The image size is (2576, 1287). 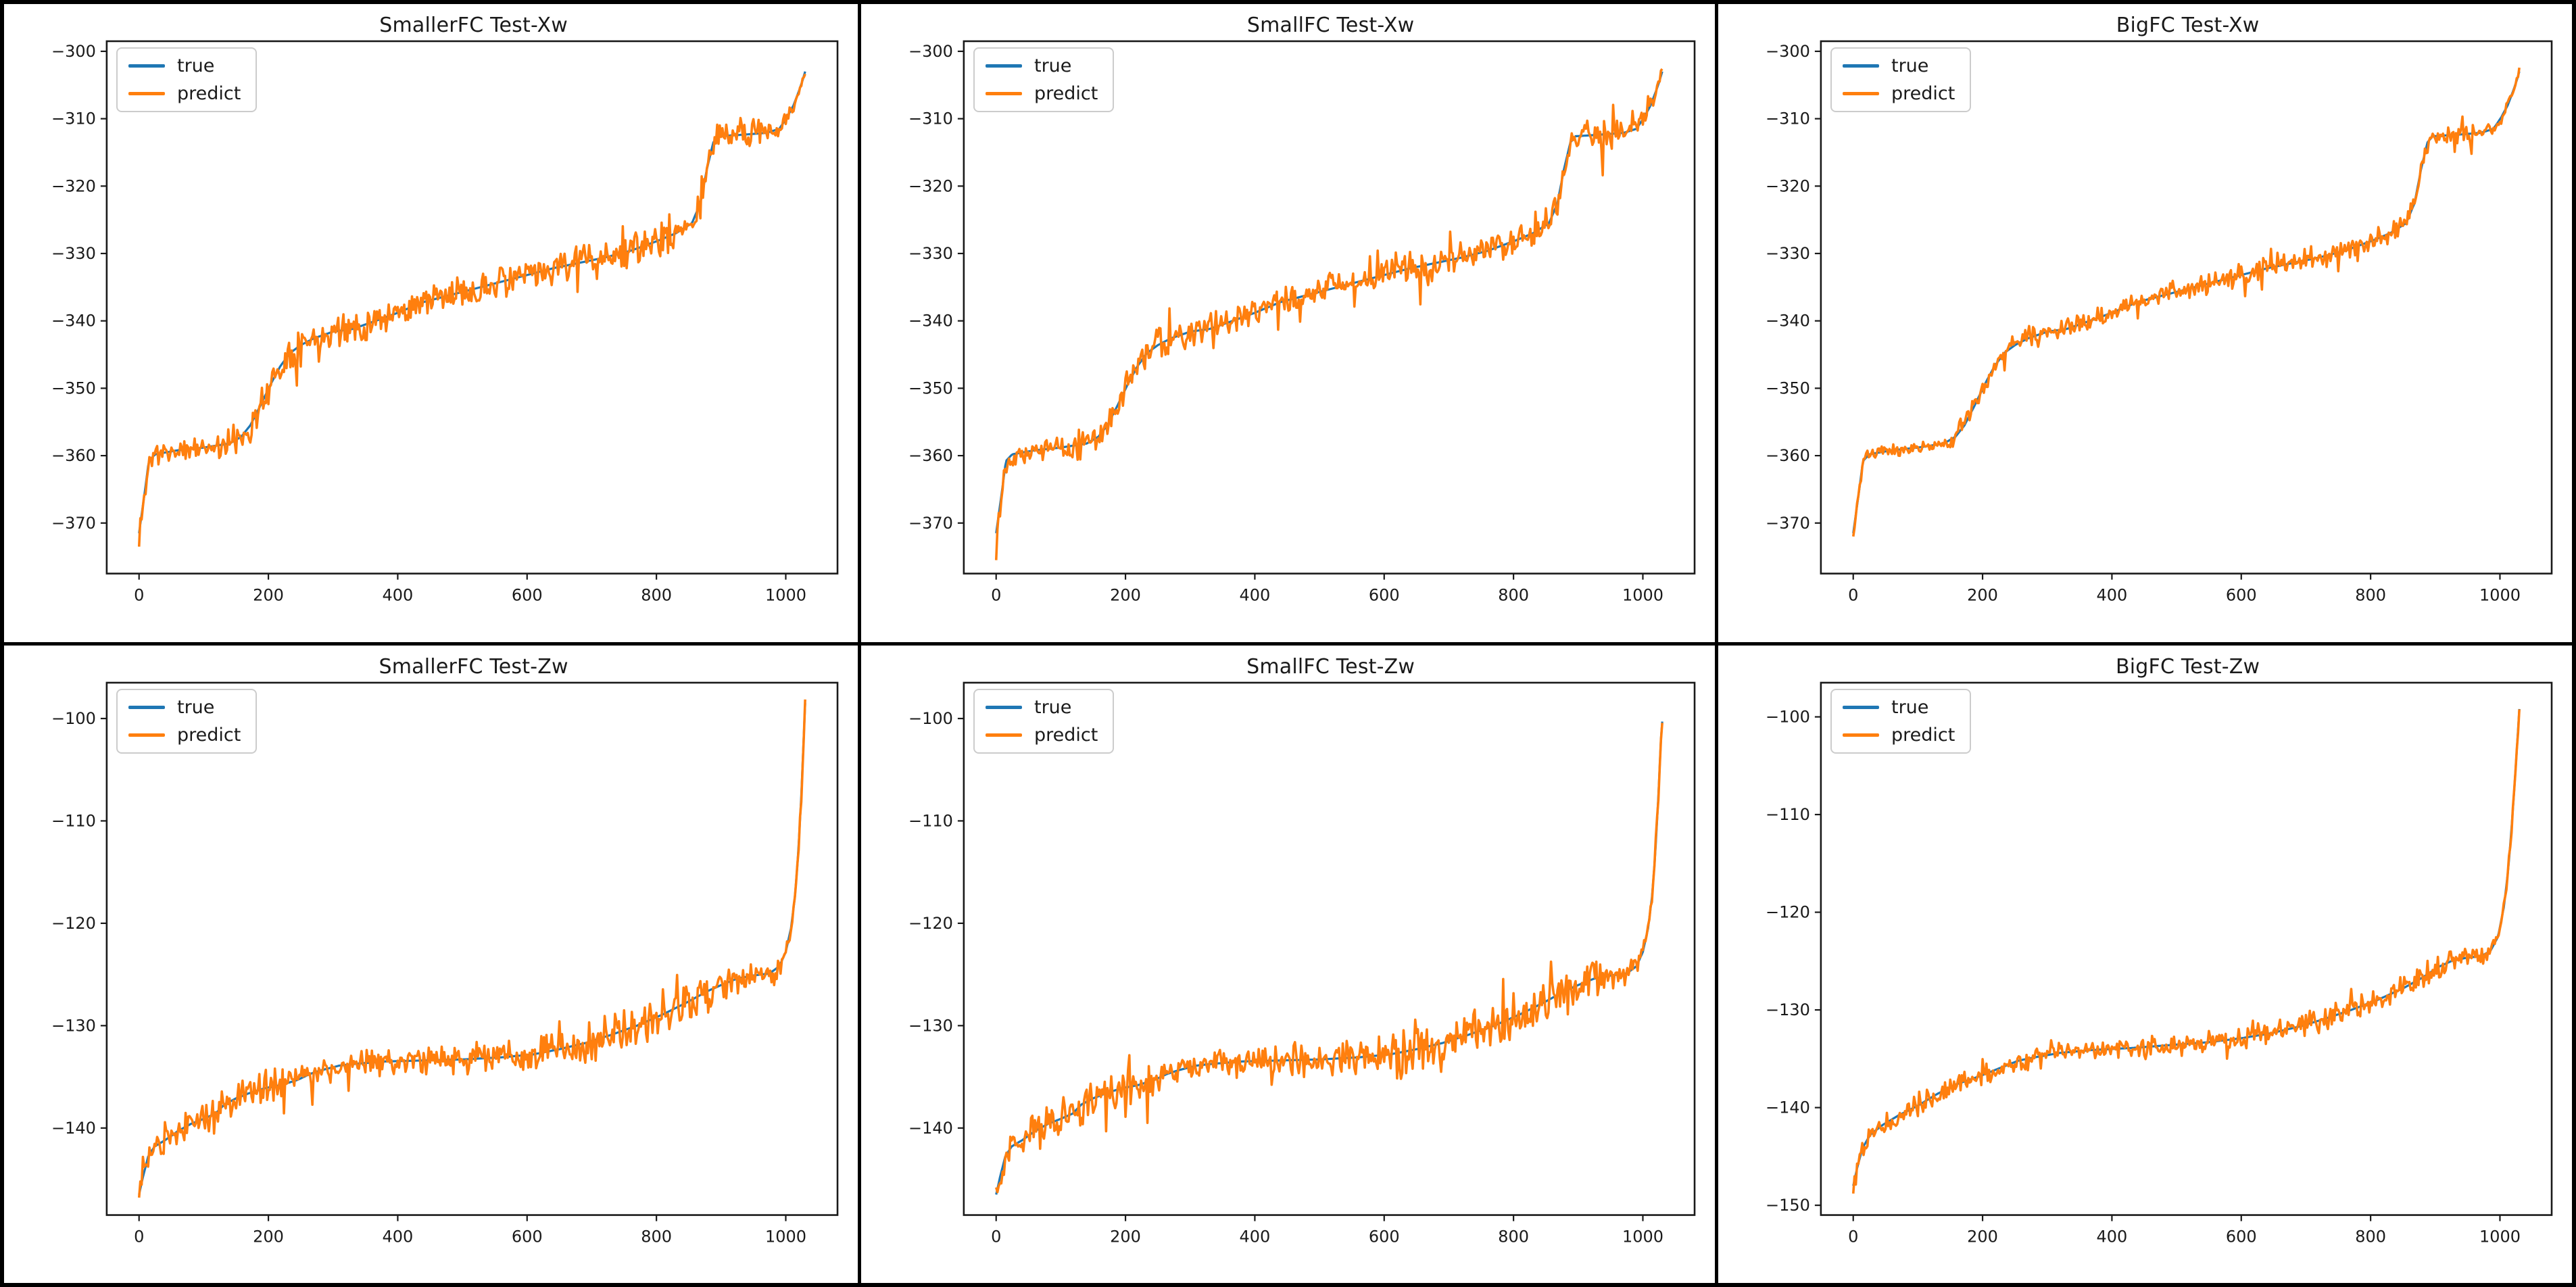 I want to click on chart-title: SmallerFC Test-Xw, so click(x=473, y=25).